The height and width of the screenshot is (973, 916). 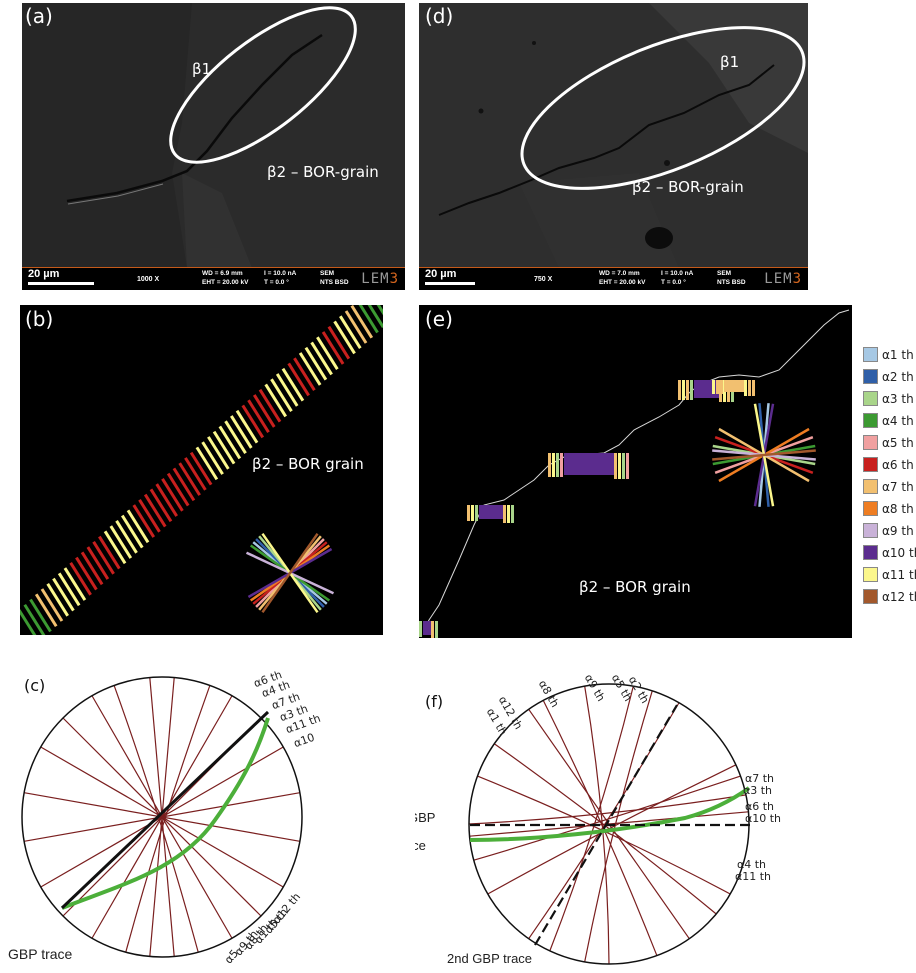 What do you see at coordinates (619, 273) in the screenshot?
I see `wd-d: WD = 7.0 mm` at bounding box center [619, 273].